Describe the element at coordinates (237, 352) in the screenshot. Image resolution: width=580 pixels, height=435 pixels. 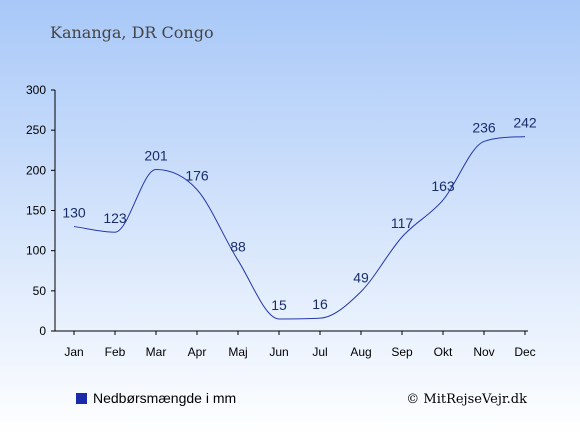
I see `x-tick-label: Maj` at that location.